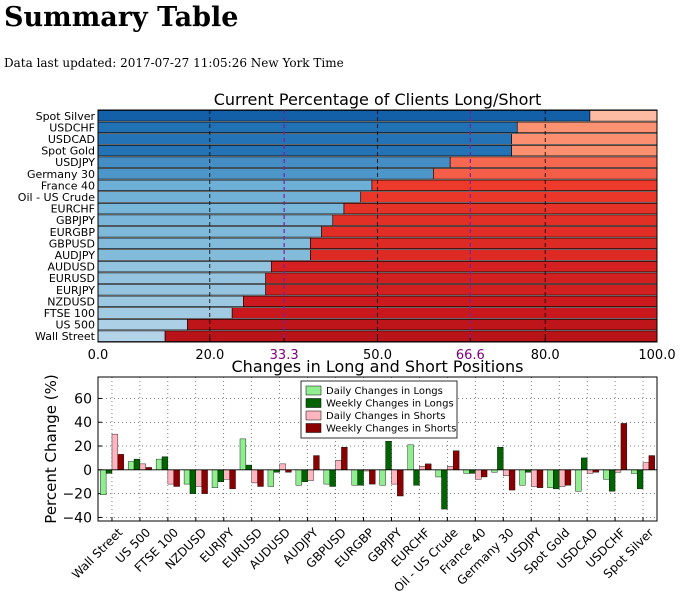 This screenshot has height=595, width=680. Describe the element at coordinates (65, 336) in the screenshot. I see `category-label: Wall Street` at that location.